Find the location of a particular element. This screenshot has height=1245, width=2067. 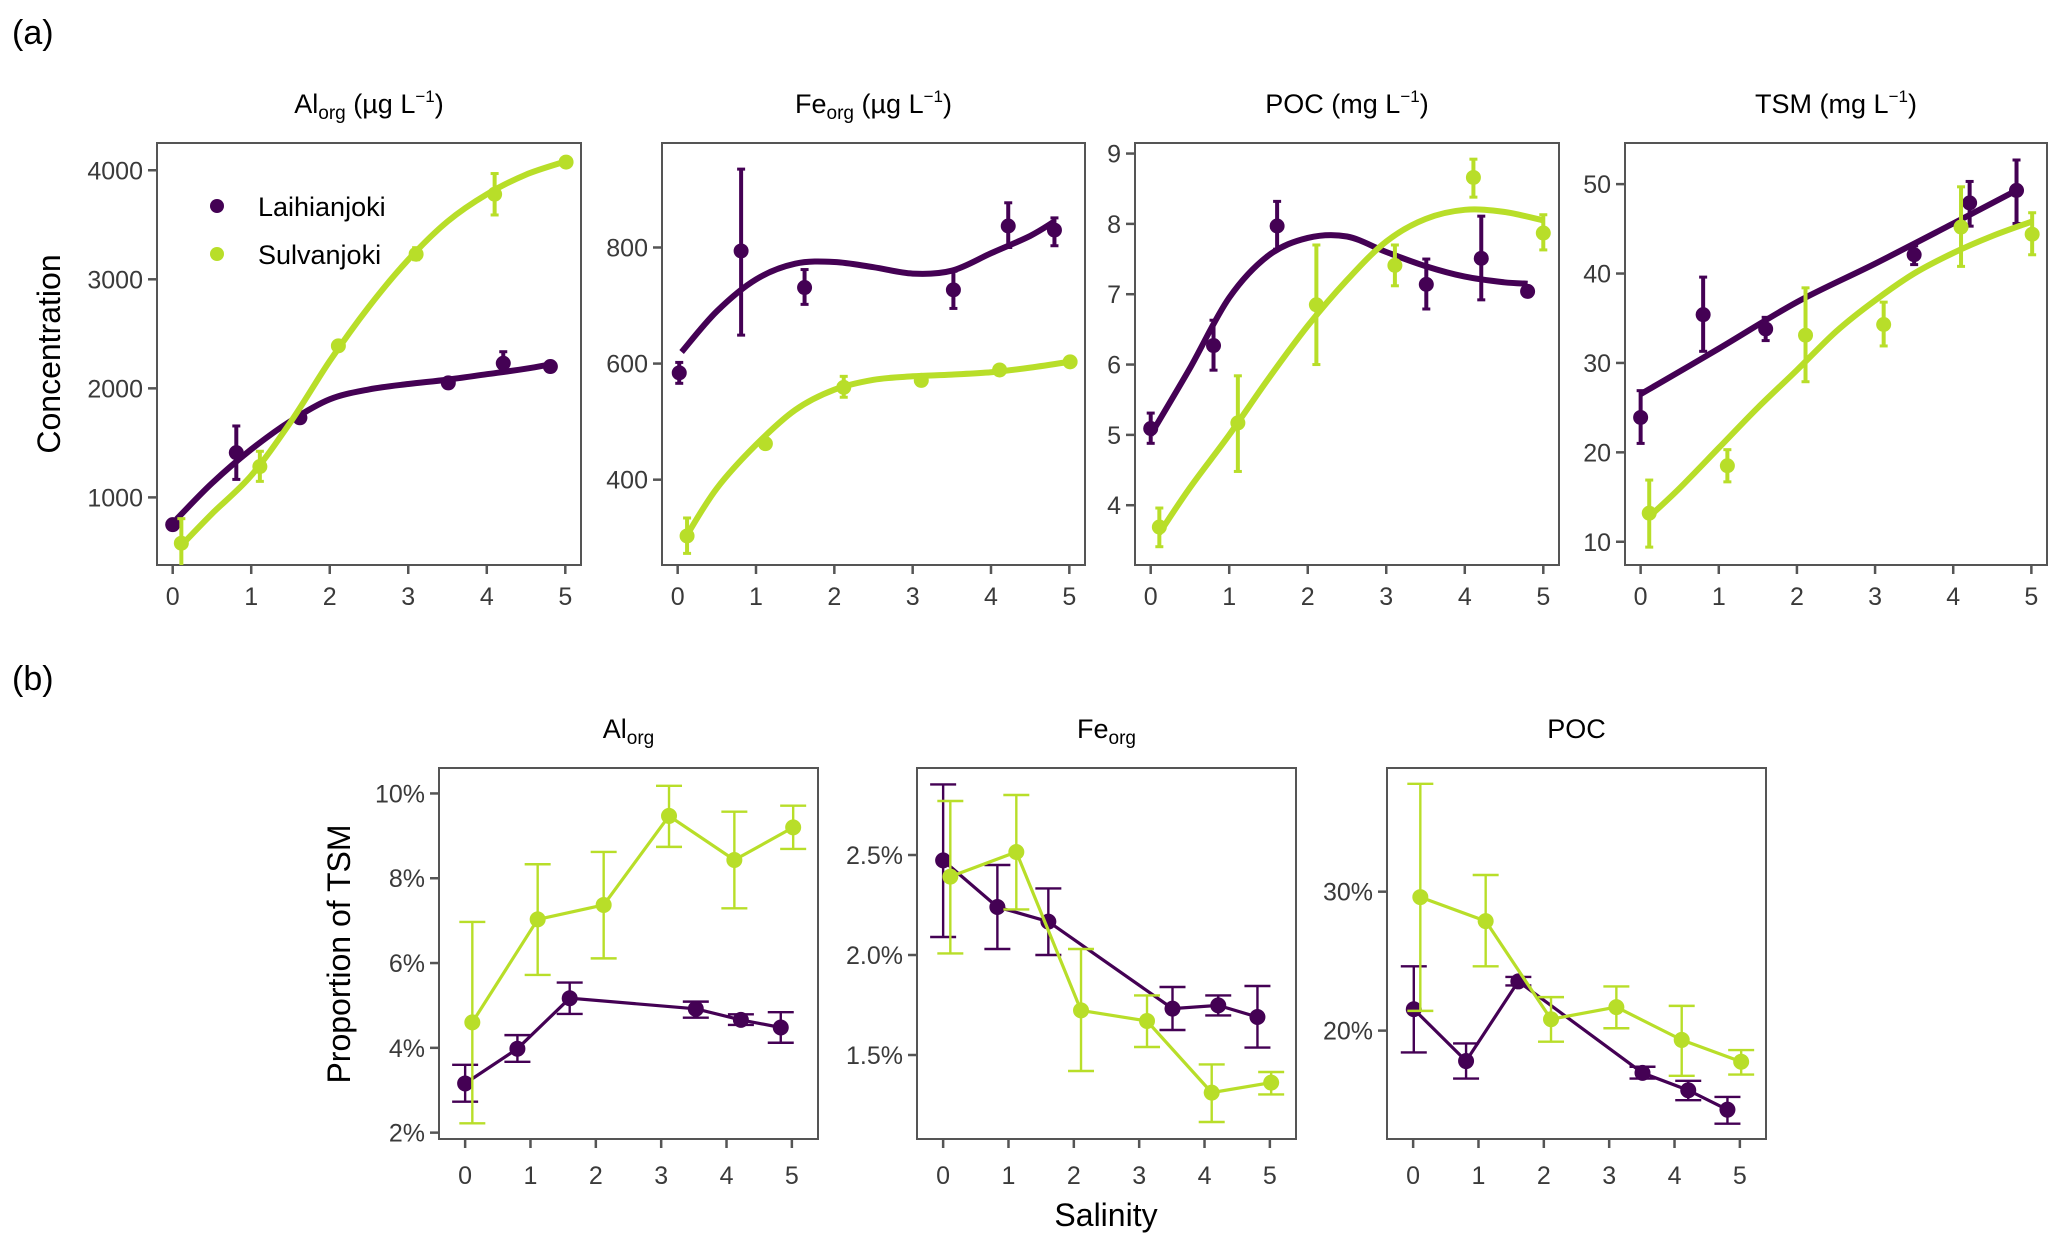

y-tick-label: 2% is located at coordinates (407, 1134).